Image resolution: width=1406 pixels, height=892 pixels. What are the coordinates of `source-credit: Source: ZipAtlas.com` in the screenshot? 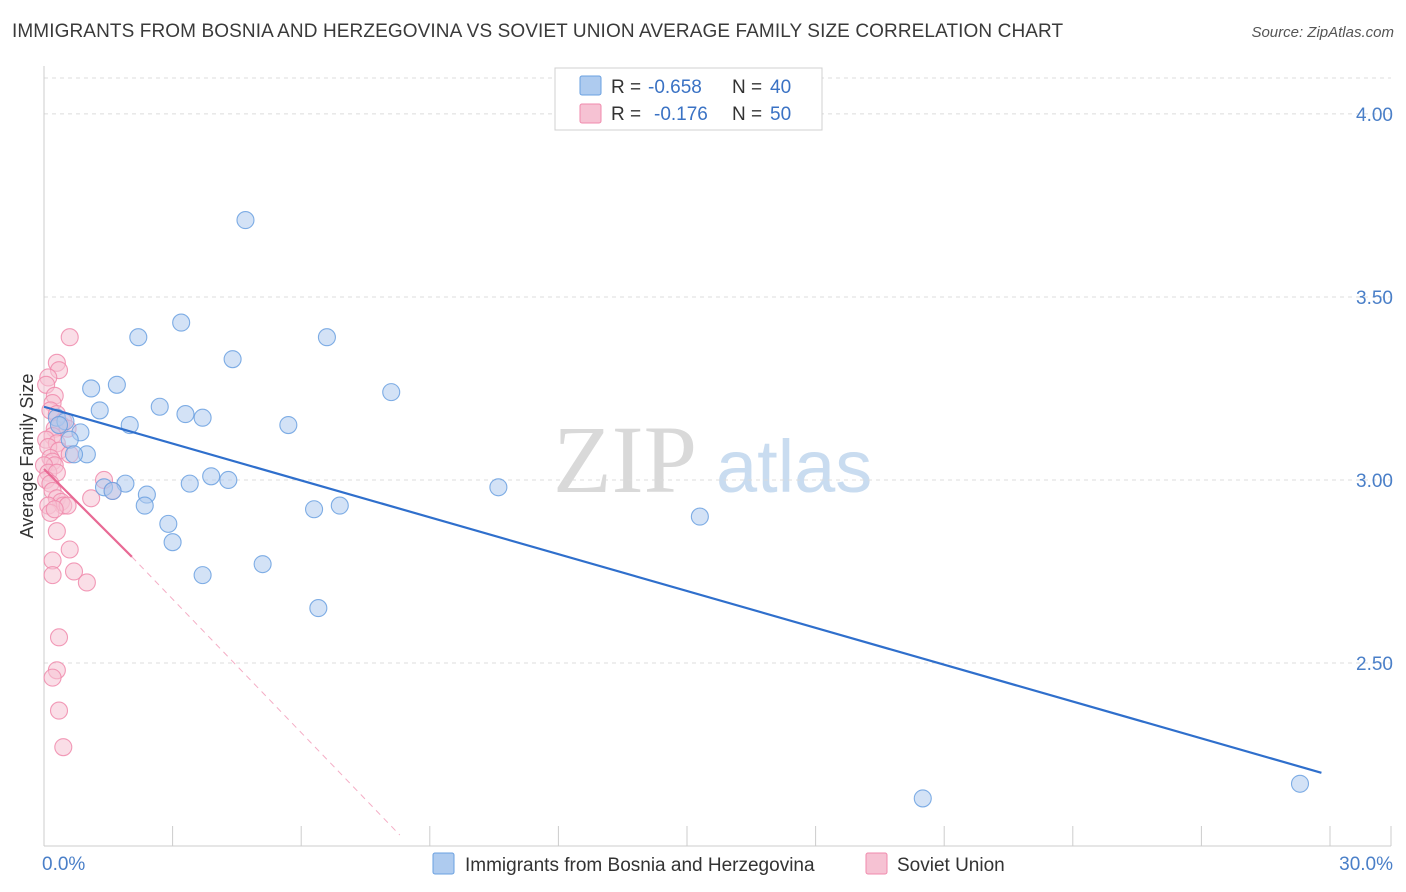 It's located at (1322, 32).